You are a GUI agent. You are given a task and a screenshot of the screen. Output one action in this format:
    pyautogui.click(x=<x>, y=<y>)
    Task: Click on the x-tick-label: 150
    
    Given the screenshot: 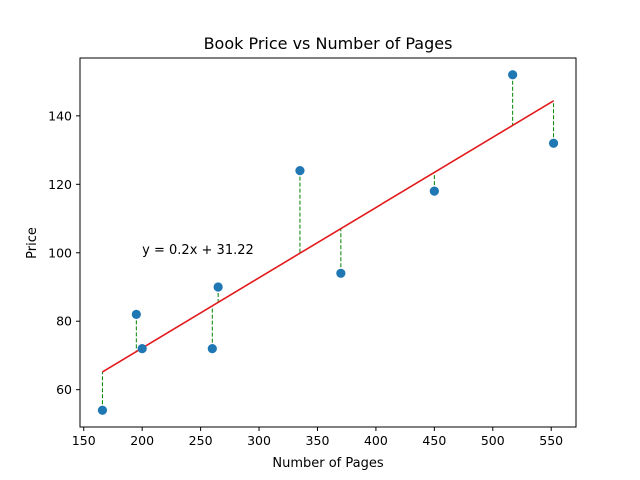 What is the action you would take?
    pyautogui.click(x=84, y=440)
    